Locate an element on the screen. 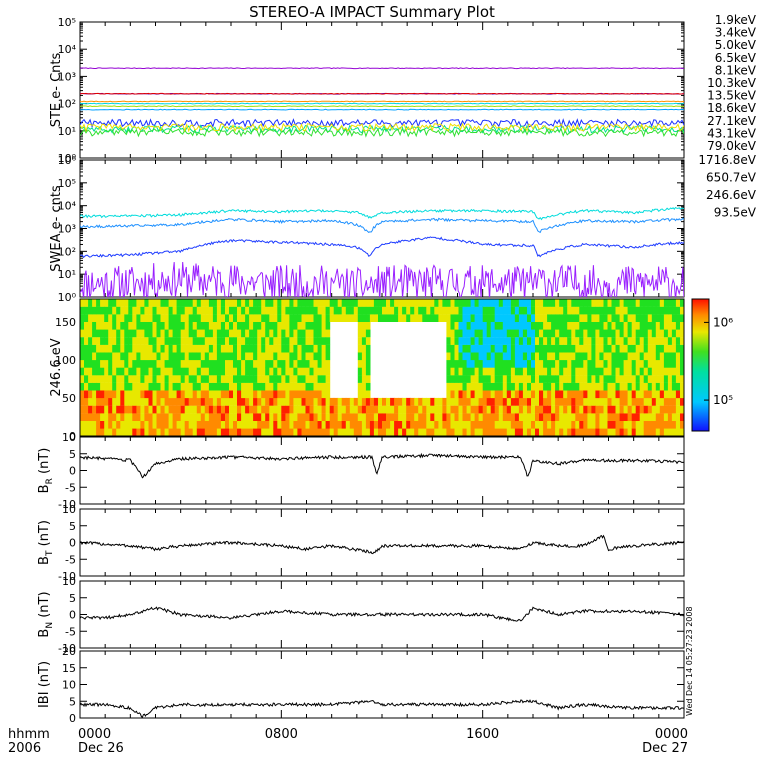 The width and height of the screenshot is (780, 780). ste-legend-entry: 1.9keV is located at coordinates (736, 20).